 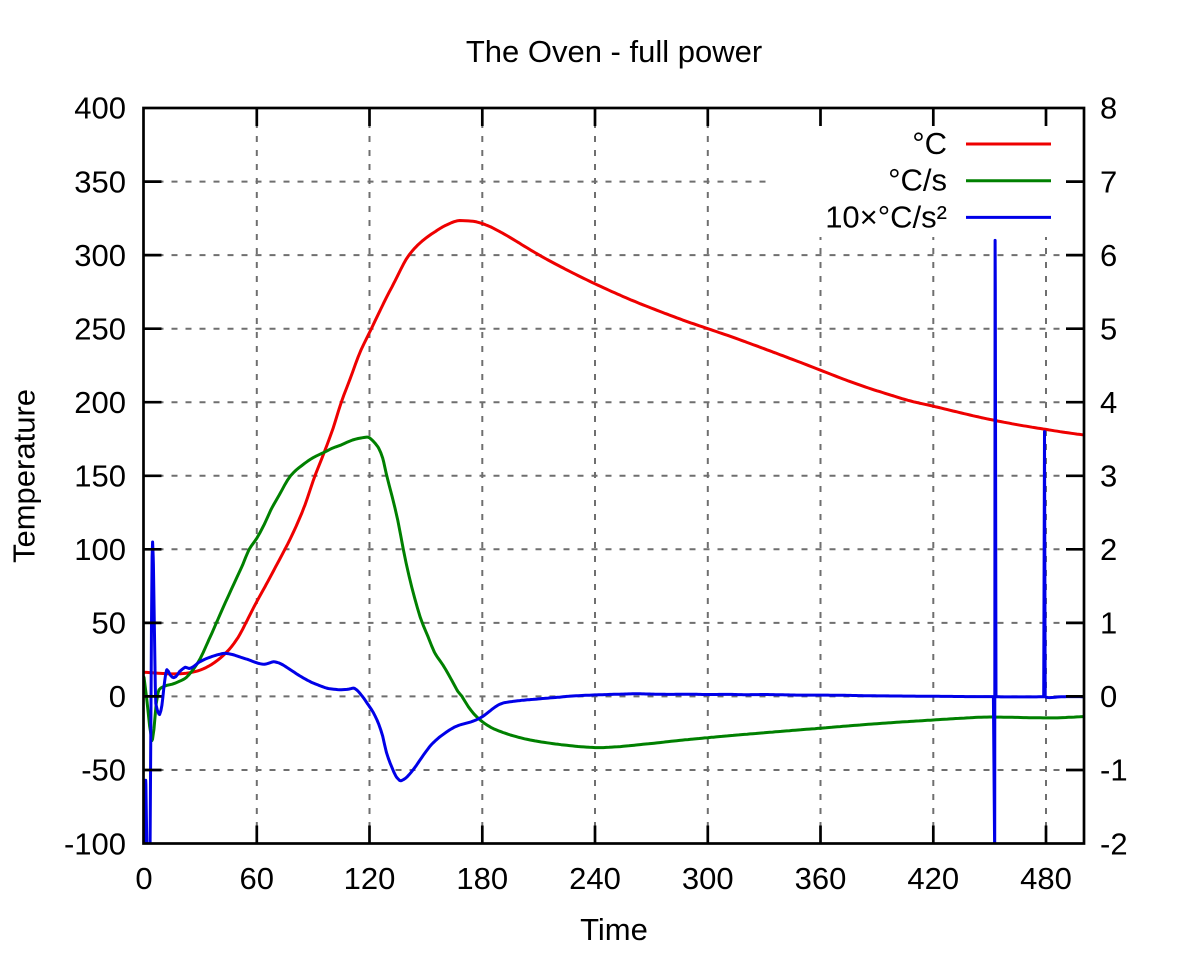 I want to click on svg-text: 2, so click(x=1108, y=549).